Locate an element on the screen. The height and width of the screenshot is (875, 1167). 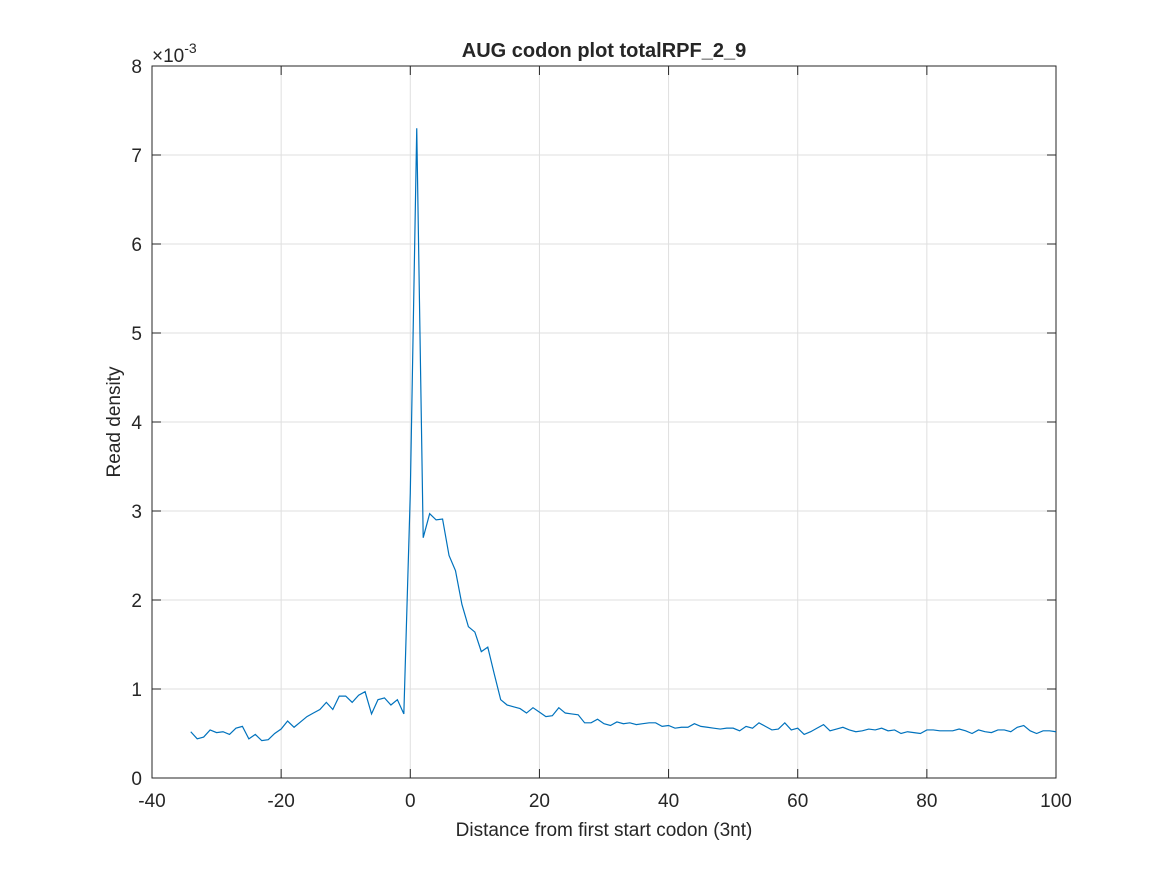
multiplier-exponent: -3 is located at coordinates (190, 48).